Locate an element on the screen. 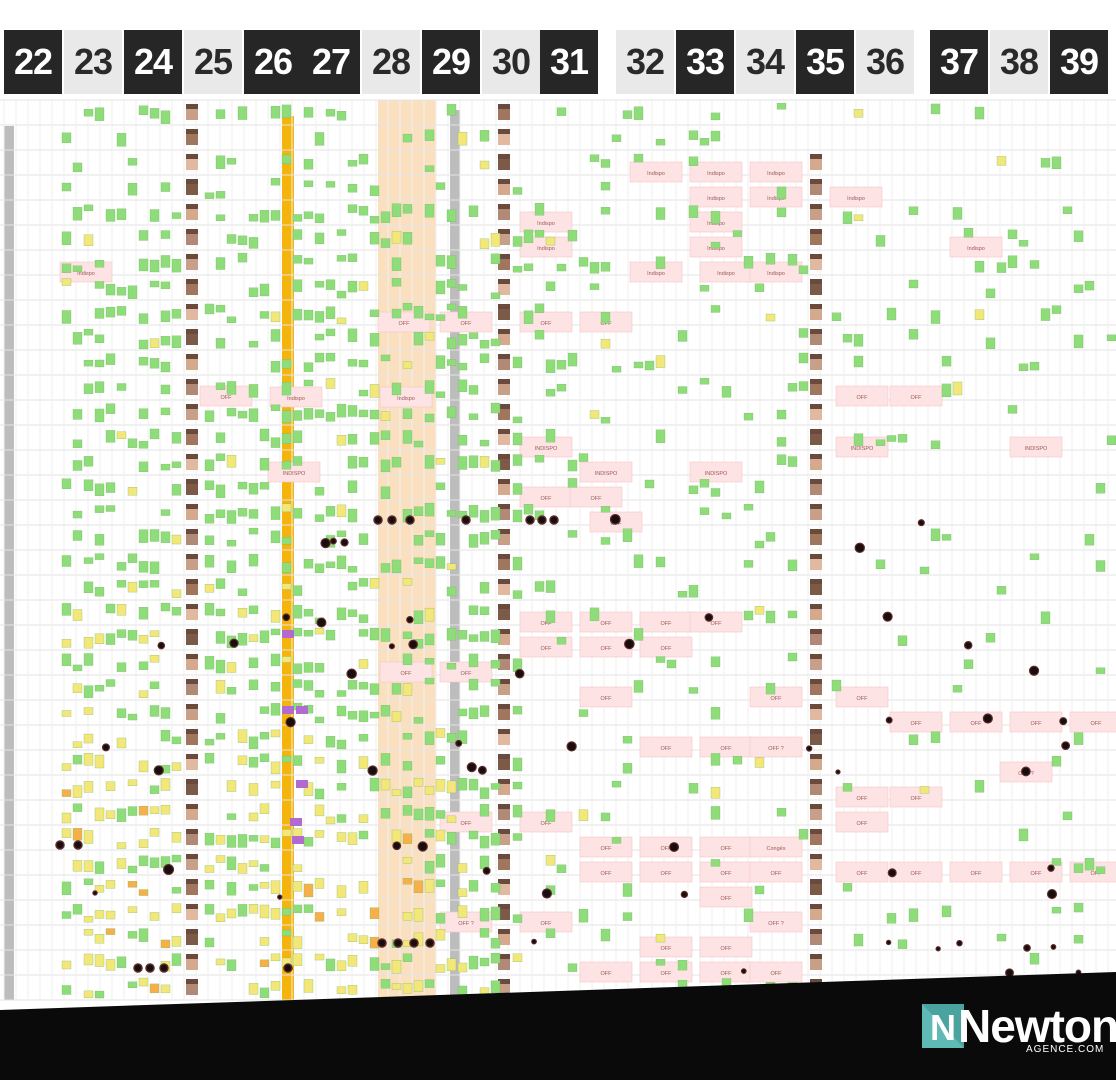 This screenshot has height=1080, width=1116. week-30-label: 30 is located at coordinates (511, 62).